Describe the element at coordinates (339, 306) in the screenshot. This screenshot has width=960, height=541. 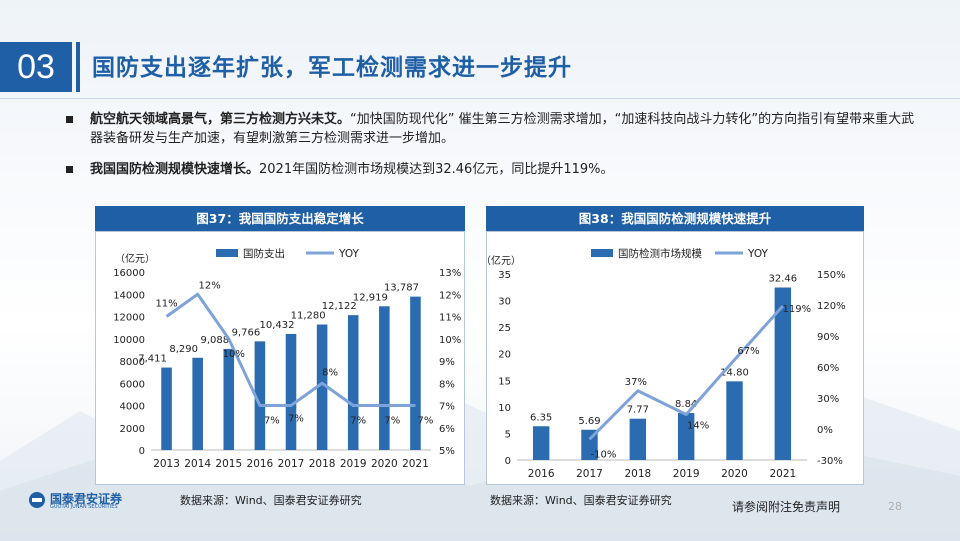
I see `bar-data-label: 12,122` at that location.